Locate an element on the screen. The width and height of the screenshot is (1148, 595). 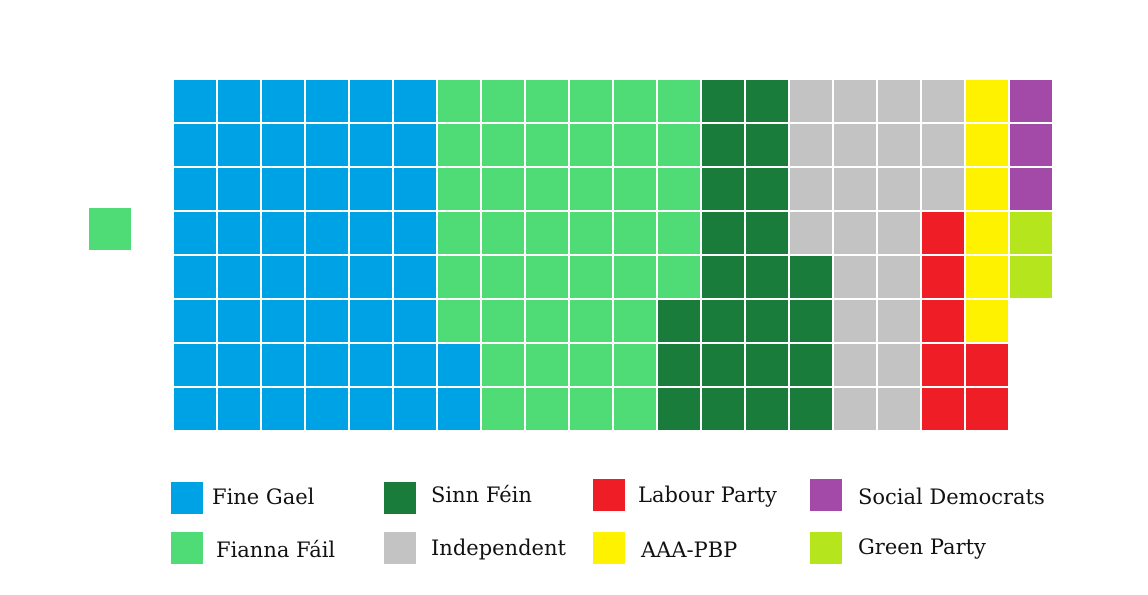
legend-swatch-sinn-f-in is located at coordinates (400, 498).